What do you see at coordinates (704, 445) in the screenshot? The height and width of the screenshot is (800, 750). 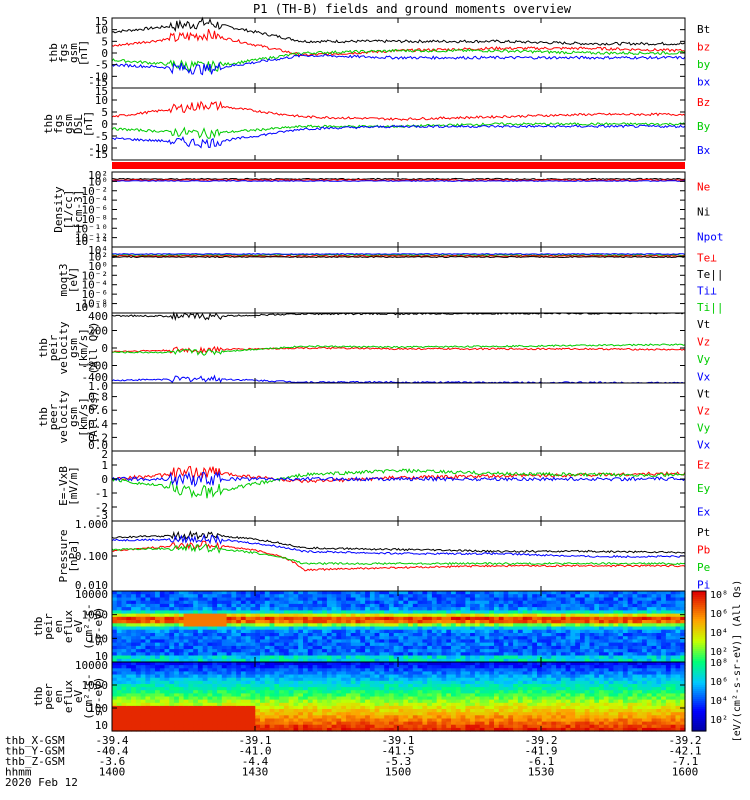 I see `legend-vx: Vx` at bounding box center [704, 445].